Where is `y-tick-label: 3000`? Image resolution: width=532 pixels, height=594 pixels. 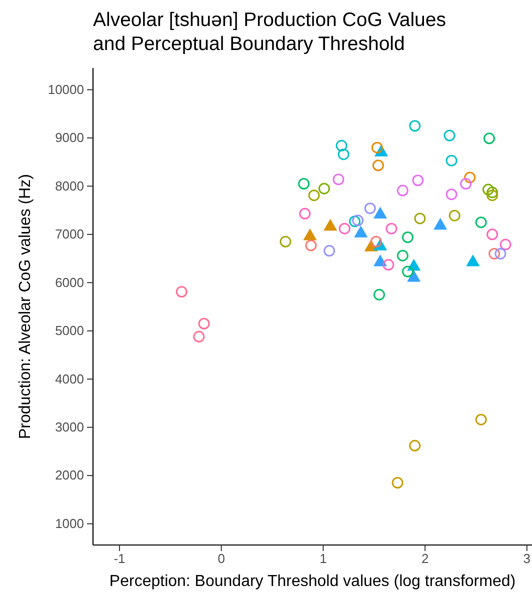
y-tick-label: 3000 is located at coordinates (69, 426).